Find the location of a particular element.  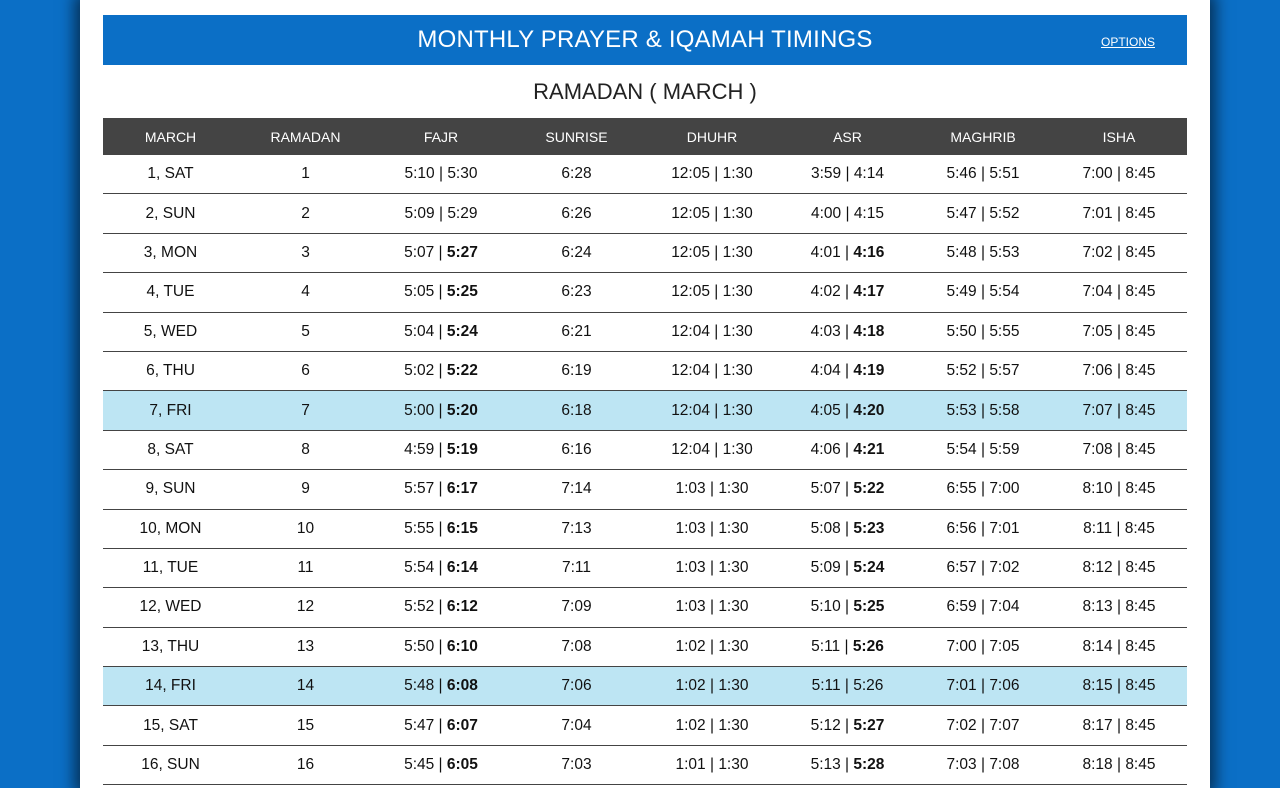

cell-ramadan-day: 6 is located at coordinates (305, 371).